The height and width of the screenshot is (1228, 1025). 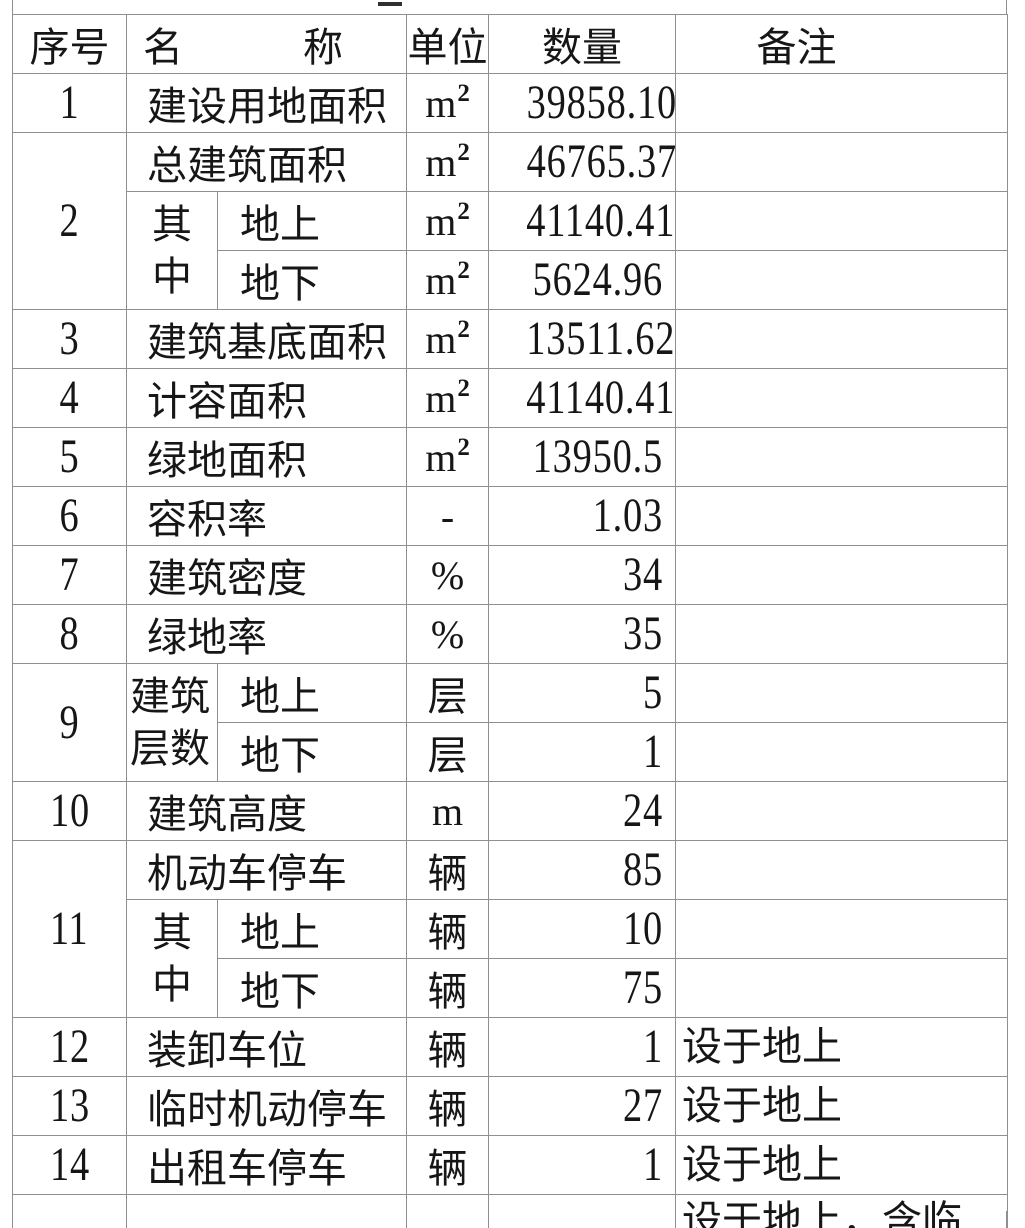 I want to click on table-row-14: 其中 地上辆 10, so click(x=510, y=958).